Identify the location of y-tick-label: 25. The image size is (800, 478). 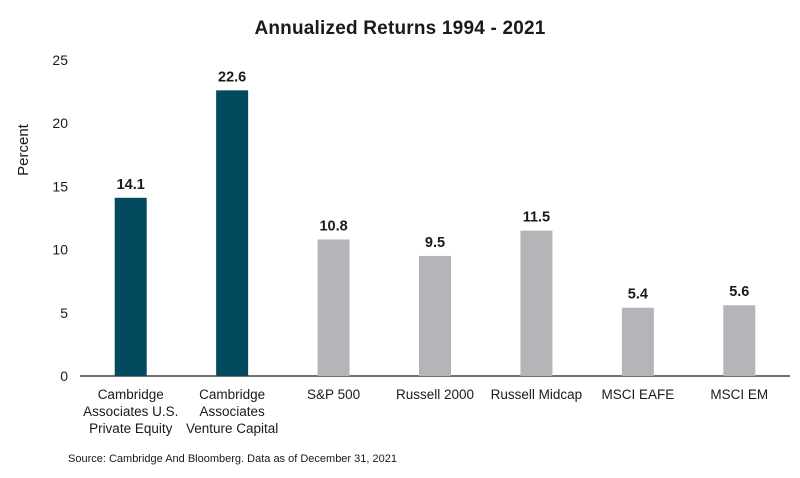
(60, 60).